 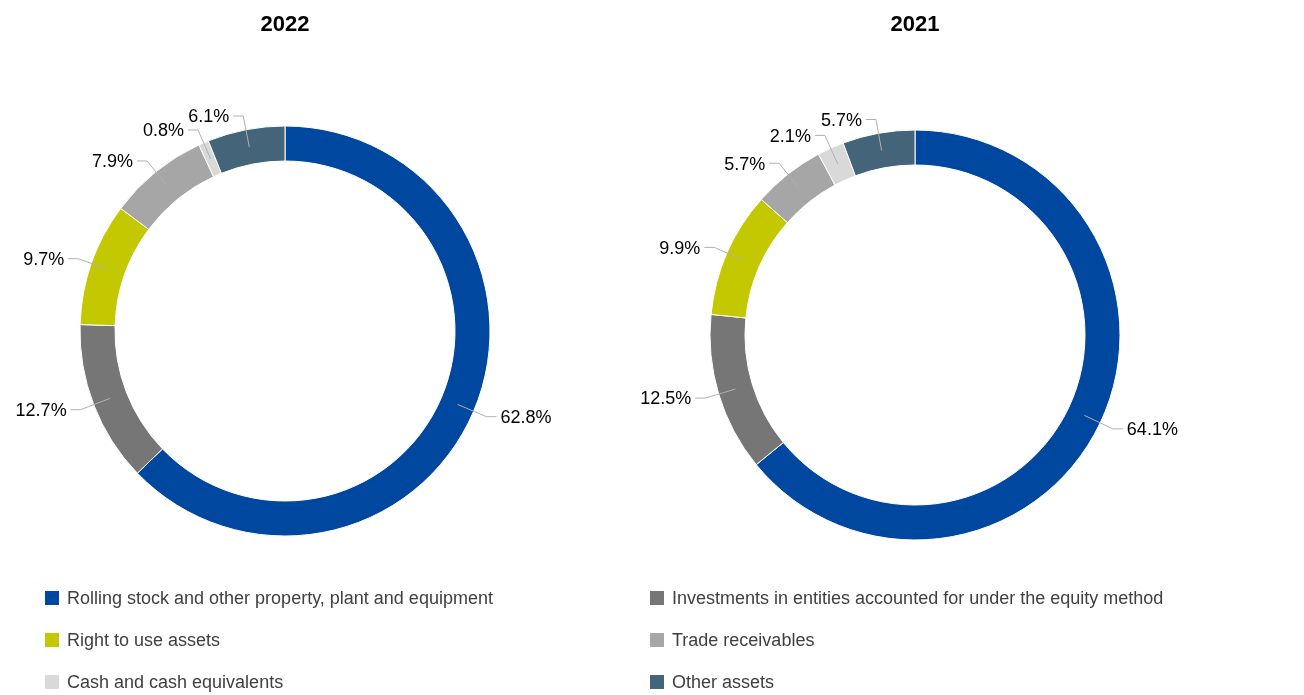 What do you see at coordinates (41, 410) in the screenshot?
I see `data-label: 12.7%` at bounding box center [41, 410].